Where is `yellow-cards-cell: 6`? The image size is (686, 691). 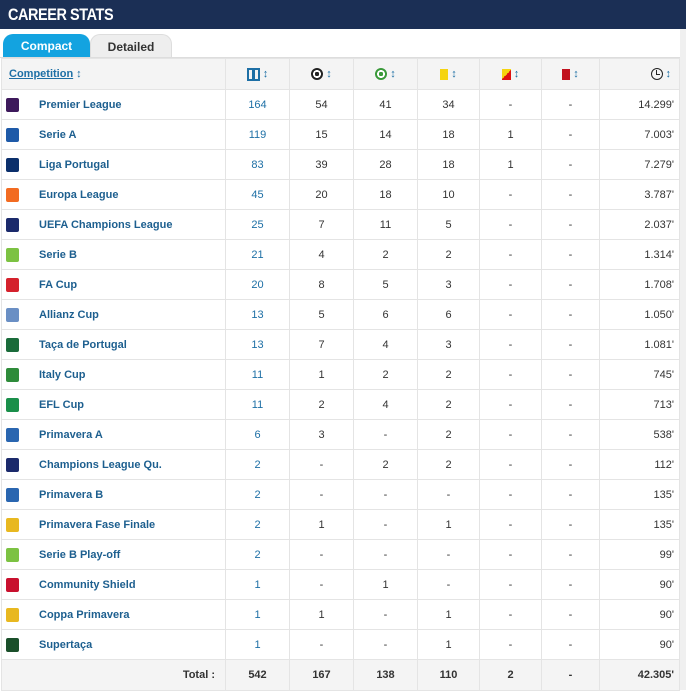 yellow-cards-cell: 6 is located at coordinates (448, 314).